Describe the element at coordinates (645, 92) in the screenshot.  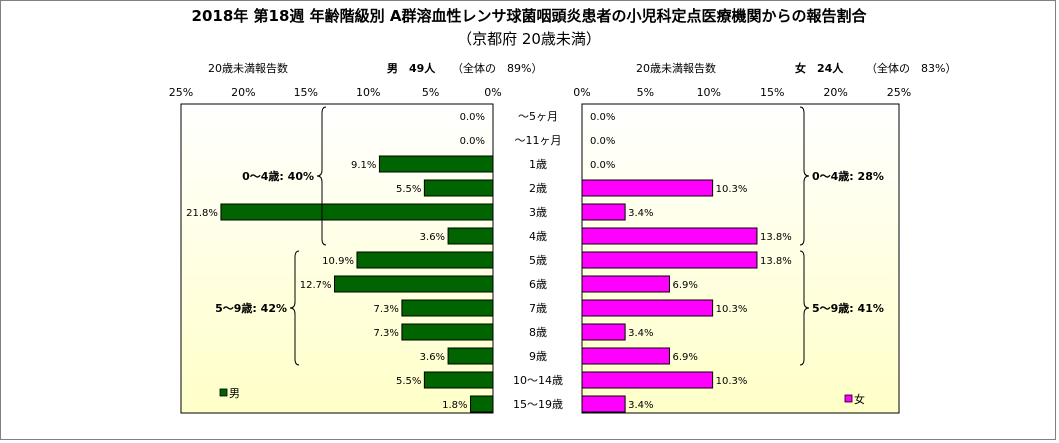
I see `female-x-tick: 5%` at that location.